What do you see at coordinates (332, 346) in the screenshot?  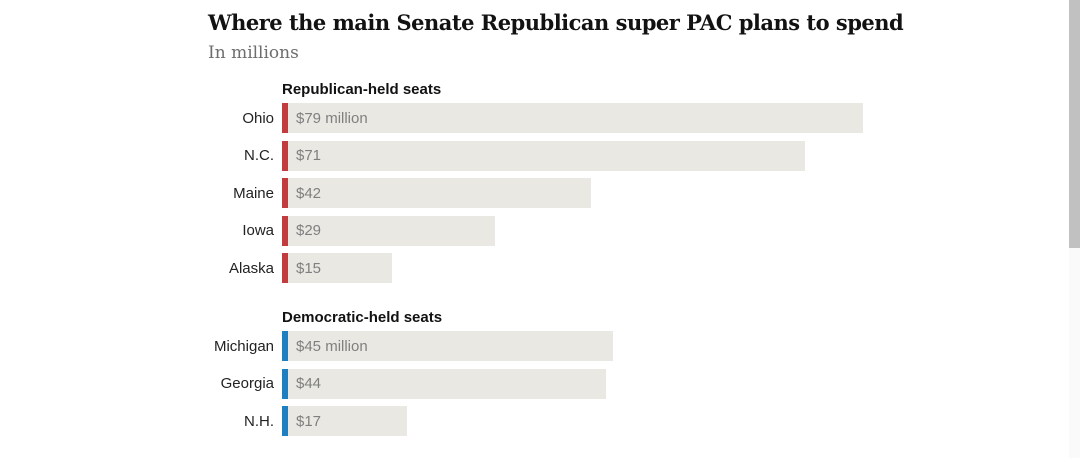 I see `bar-value-label: $45 million` at bounding box center [332, 346].